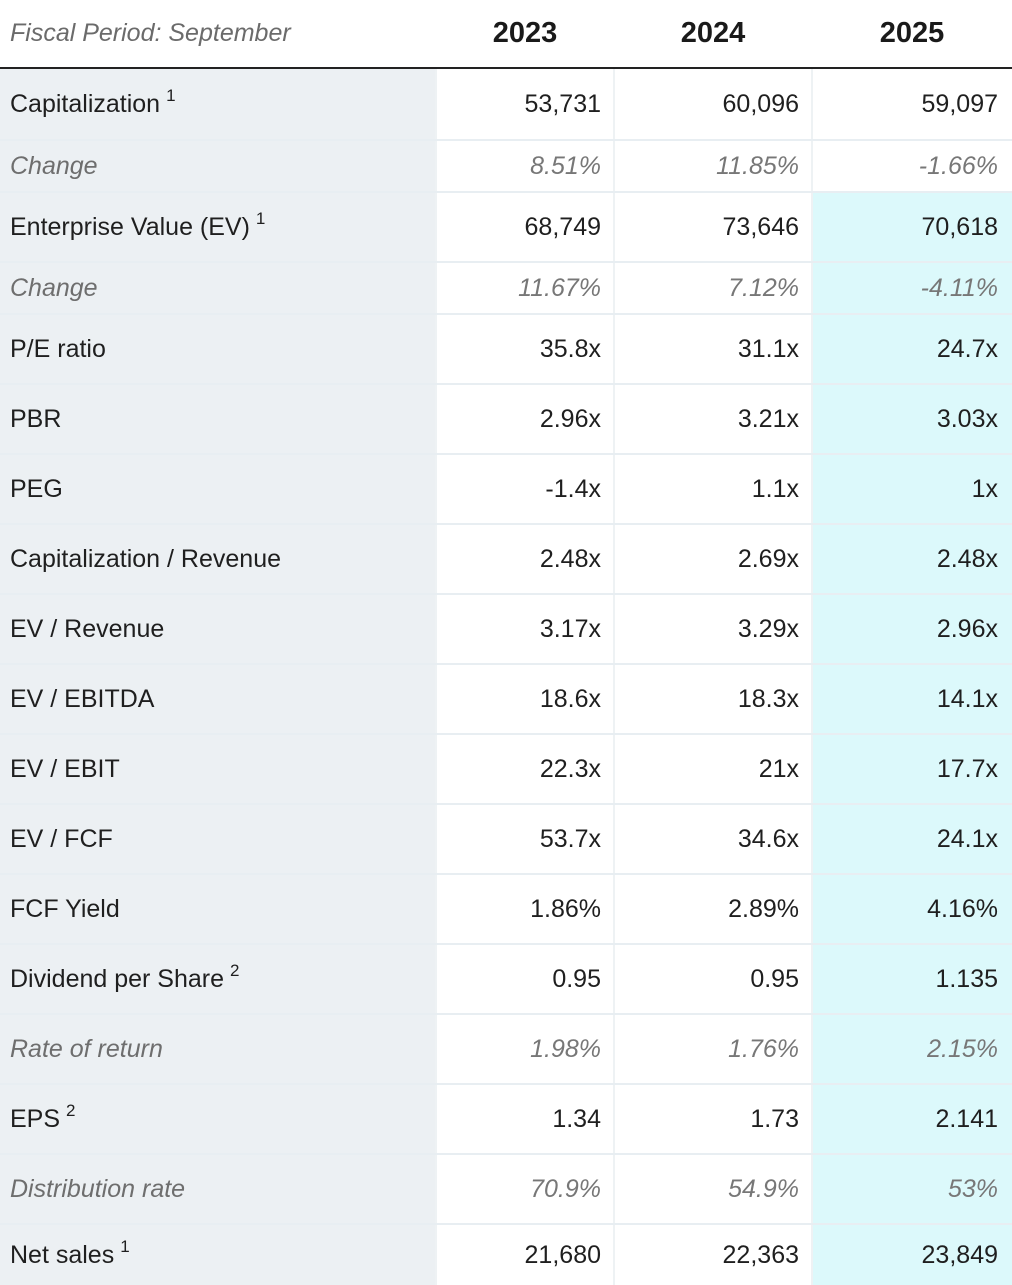 The width and height of the screenshot is (1012, 1285). Describe the element at coordinates (911, 104) in the screenshot. I see `cell-2025: 59,097` at that location.